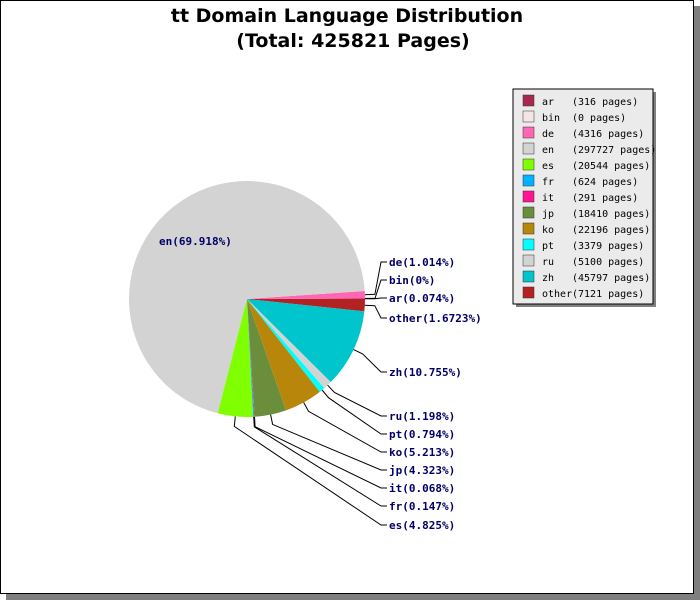 This screenshot has width=700, height=600. I want to click on slice-label-es: es(4.825%), so click(422, 525).